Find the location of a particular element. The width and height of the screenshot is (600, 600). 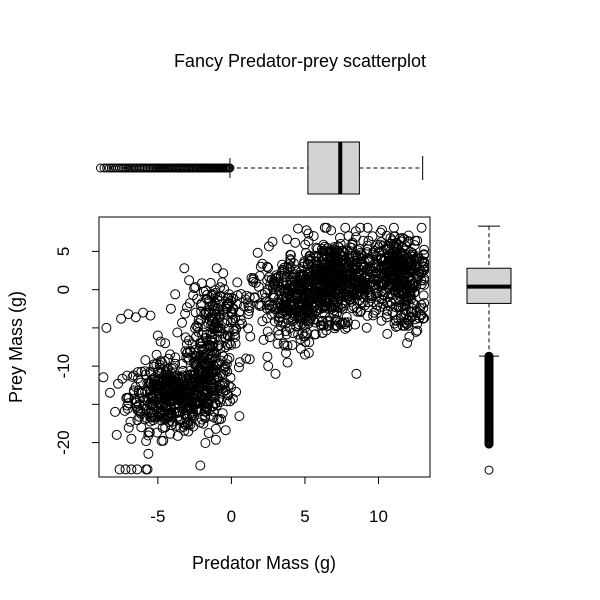

y-tick-label: -20 is located at coordinates (63, 442).